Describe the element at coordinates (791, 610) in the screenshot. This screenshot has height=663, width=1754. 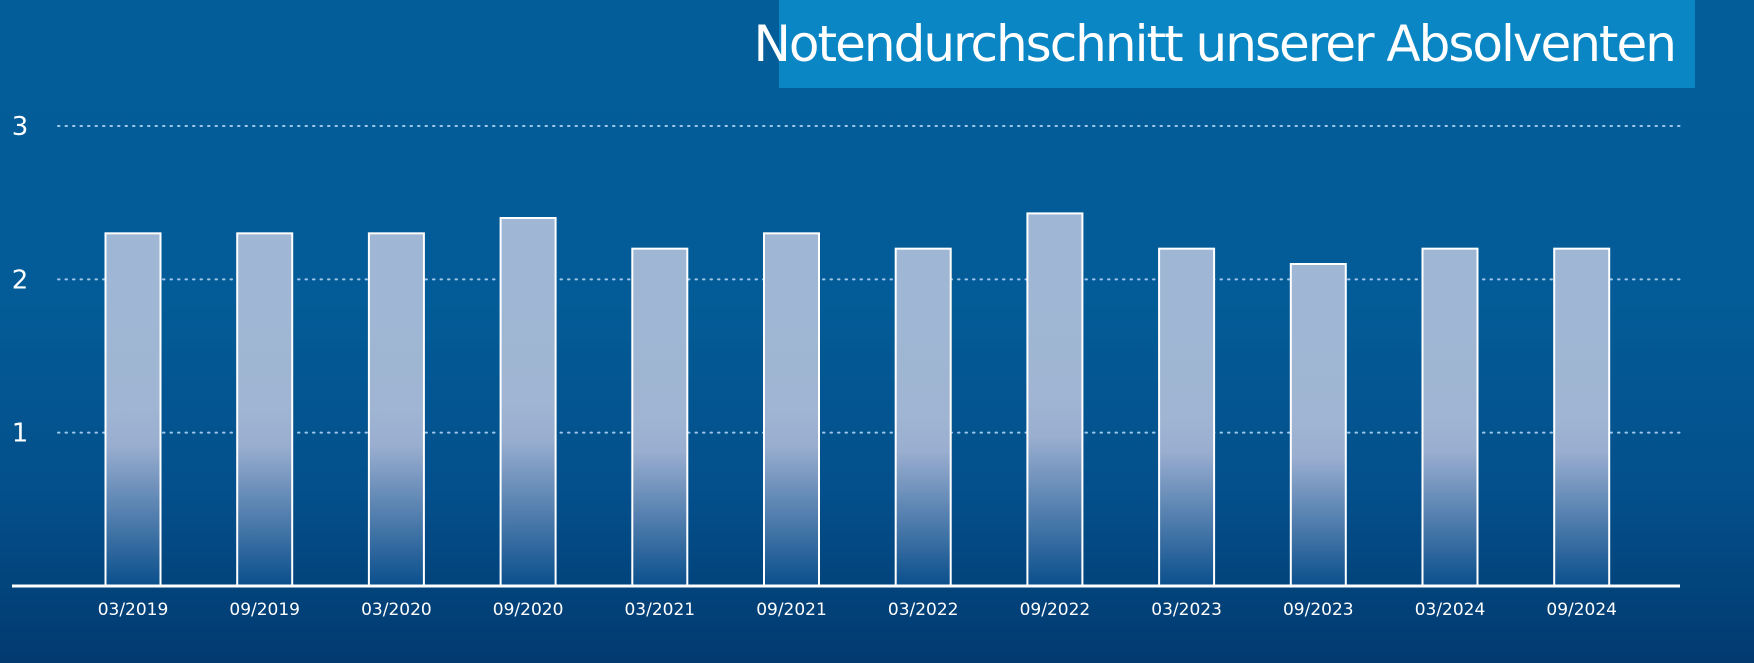
I see `x-tick-label: 09/2021` at that location.